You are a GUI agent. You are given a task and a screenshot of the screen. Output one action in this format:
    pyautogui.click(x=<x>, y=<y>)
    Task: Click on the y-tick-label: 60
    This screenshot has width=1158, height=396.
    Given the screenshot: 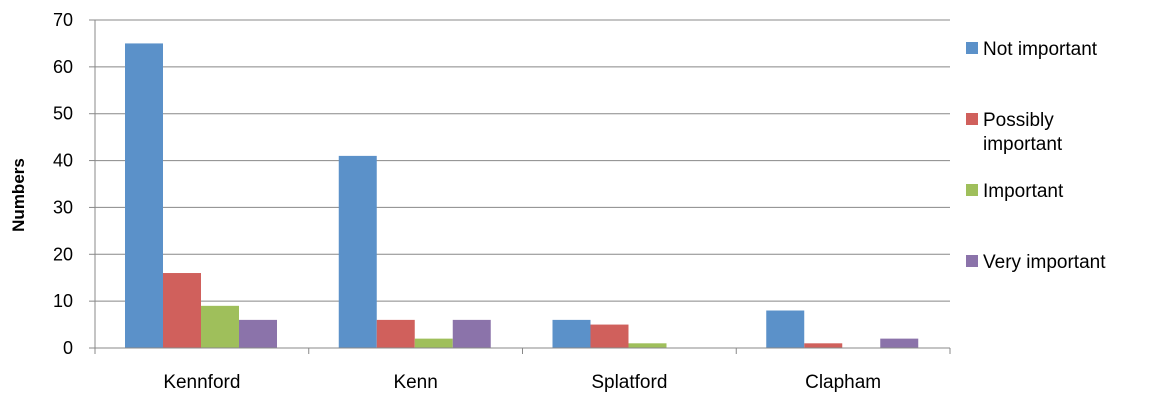 What is the action you would take?
    pyautogui.click(x=63, y=67)
    